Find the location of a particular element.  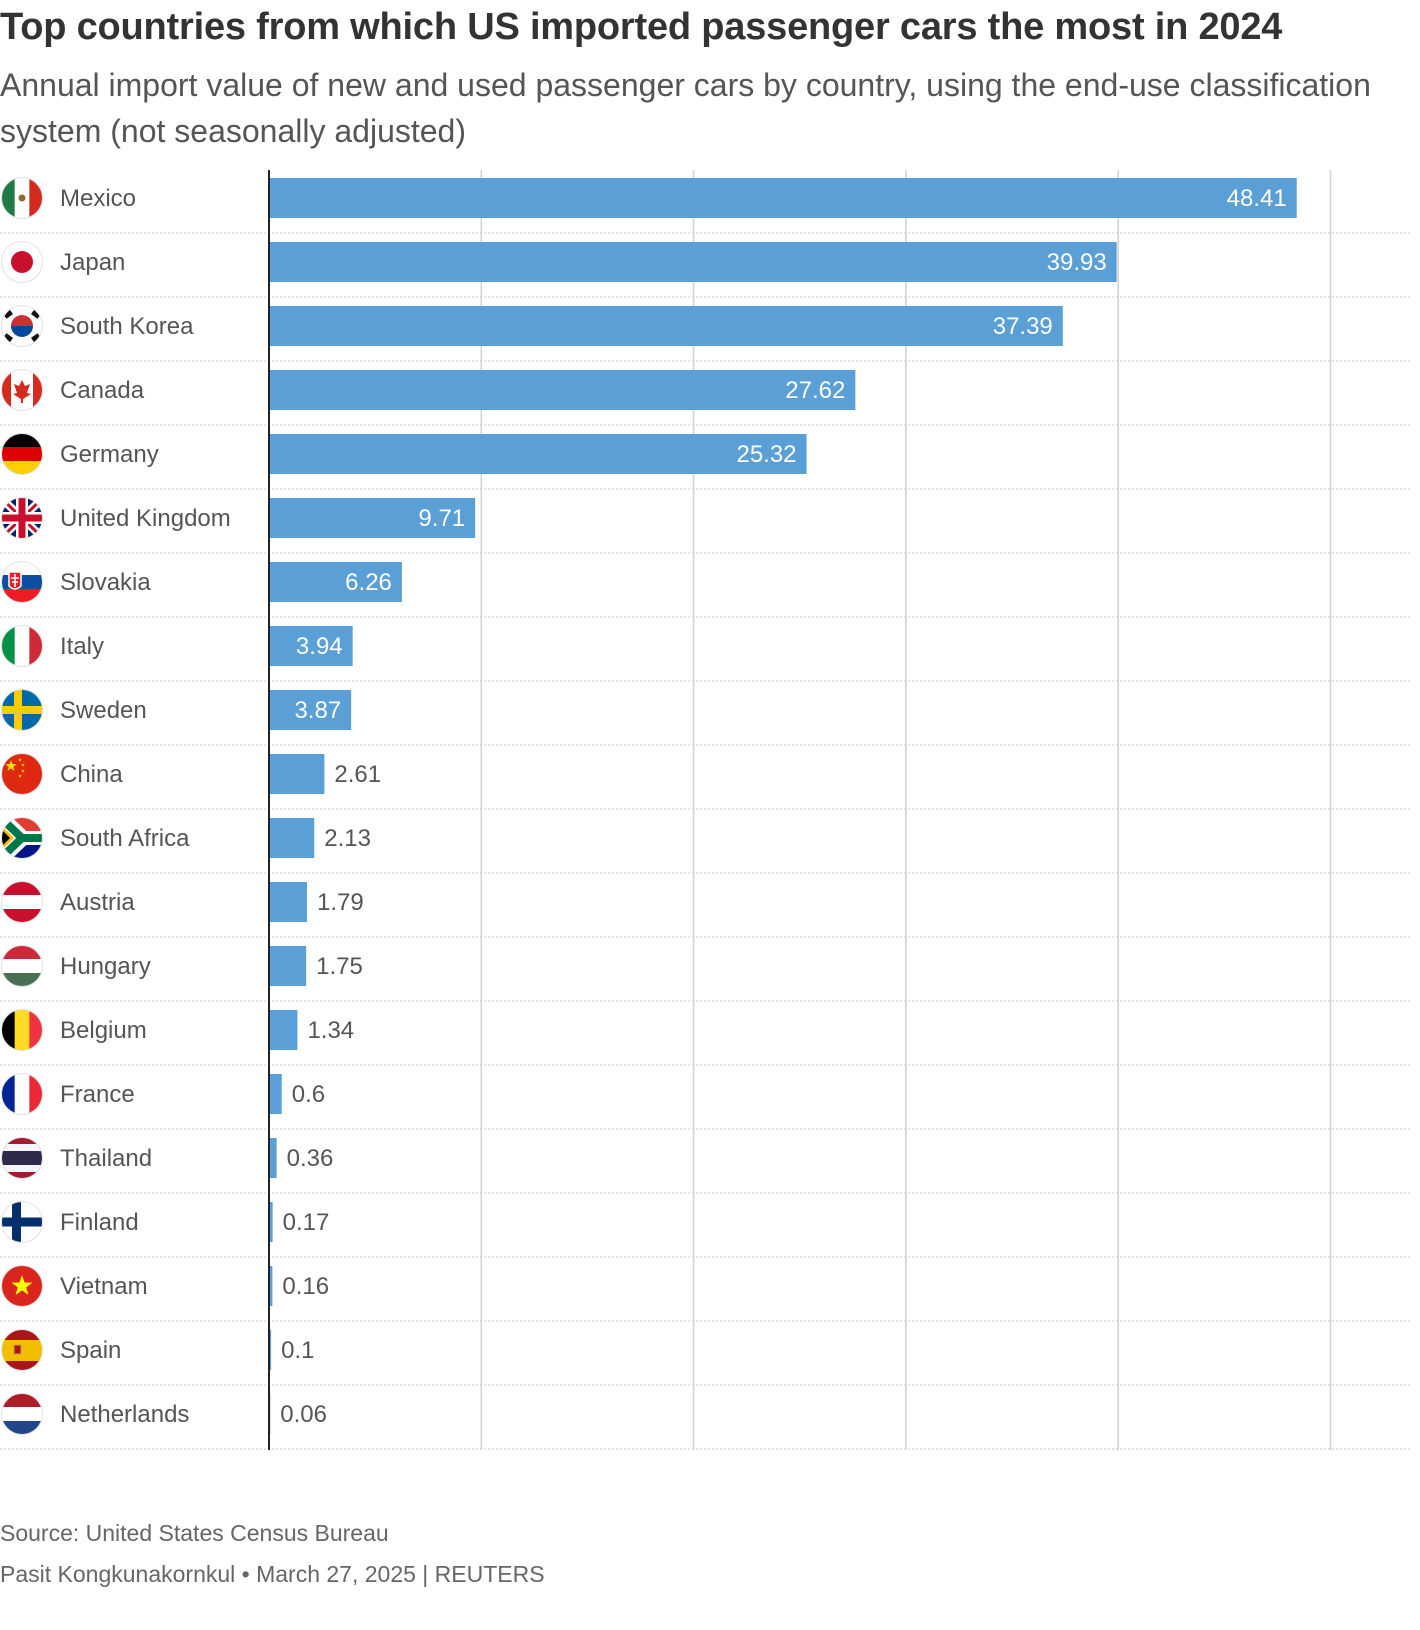

country-label: Vietnam is located at coordinates (104, 1286).